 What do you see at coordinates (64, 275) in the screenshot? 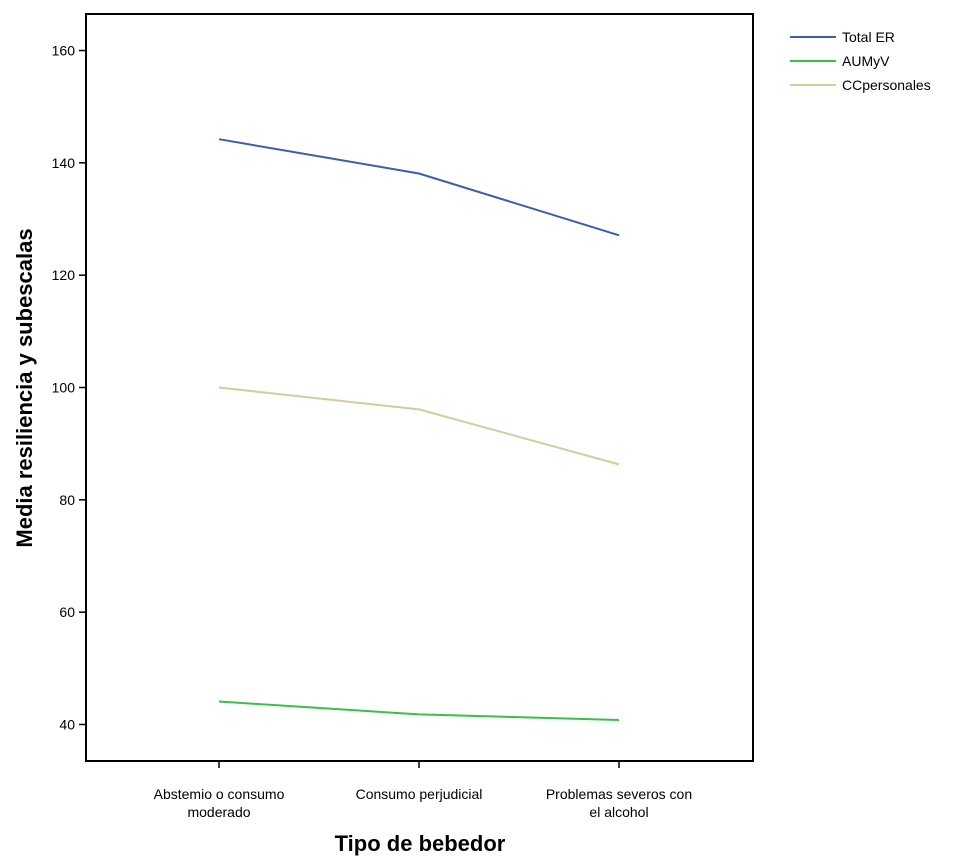
I see `y-tick-label: 120` at bounding box center [64, 275].